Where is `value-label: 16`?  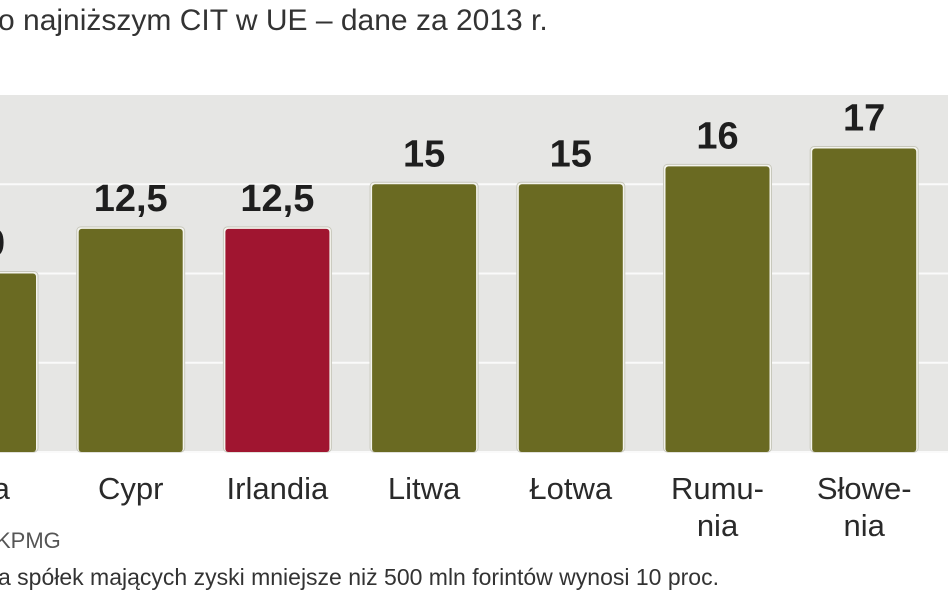 value-label: 16 is located at coordinates (717, 136).